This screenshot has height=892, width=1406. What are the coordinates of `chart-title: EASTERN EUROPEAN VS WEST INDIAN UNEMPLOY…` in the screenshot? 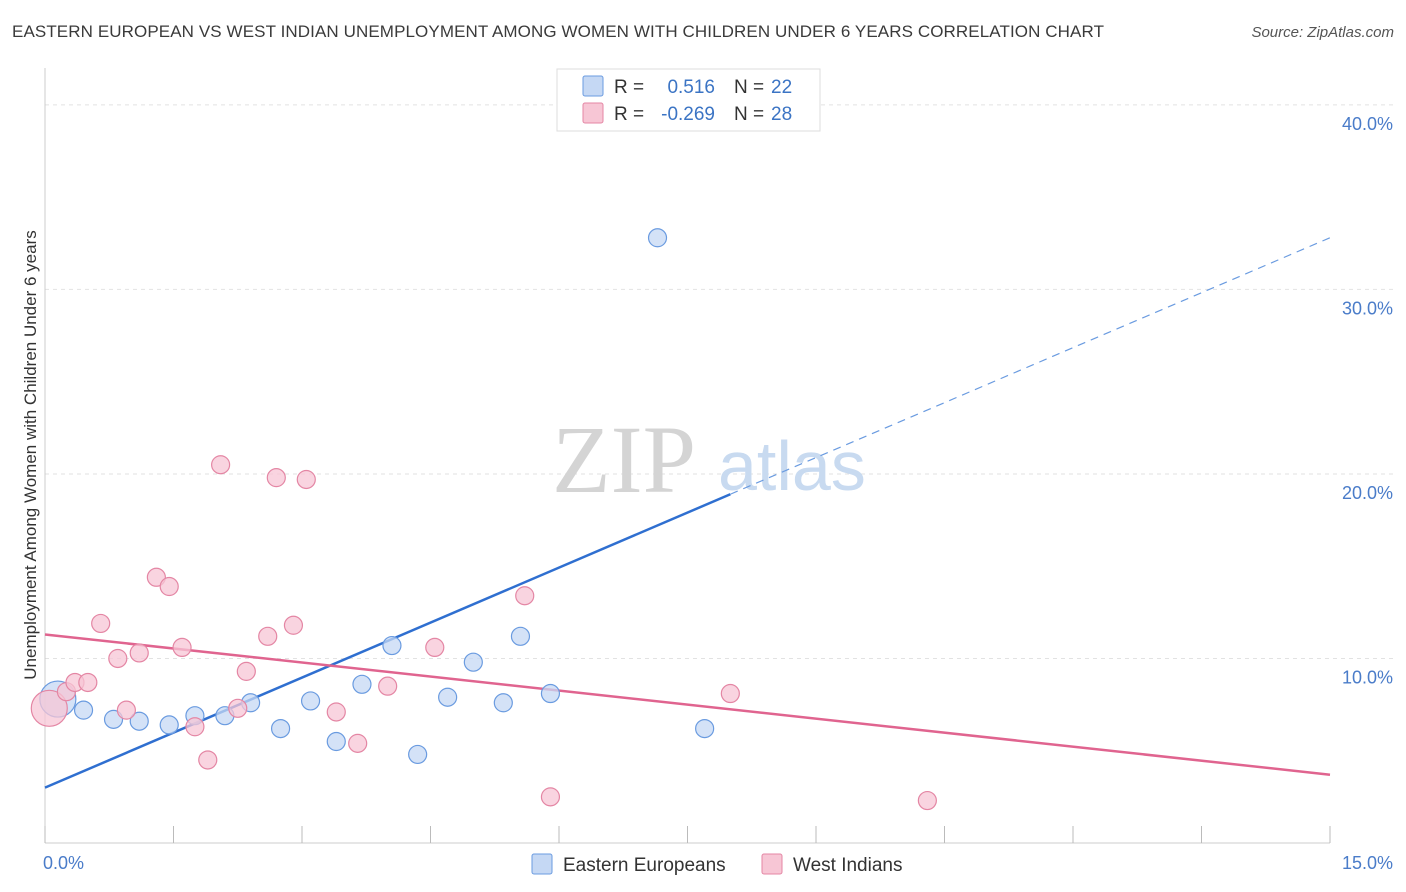 It's located at (558, 31).